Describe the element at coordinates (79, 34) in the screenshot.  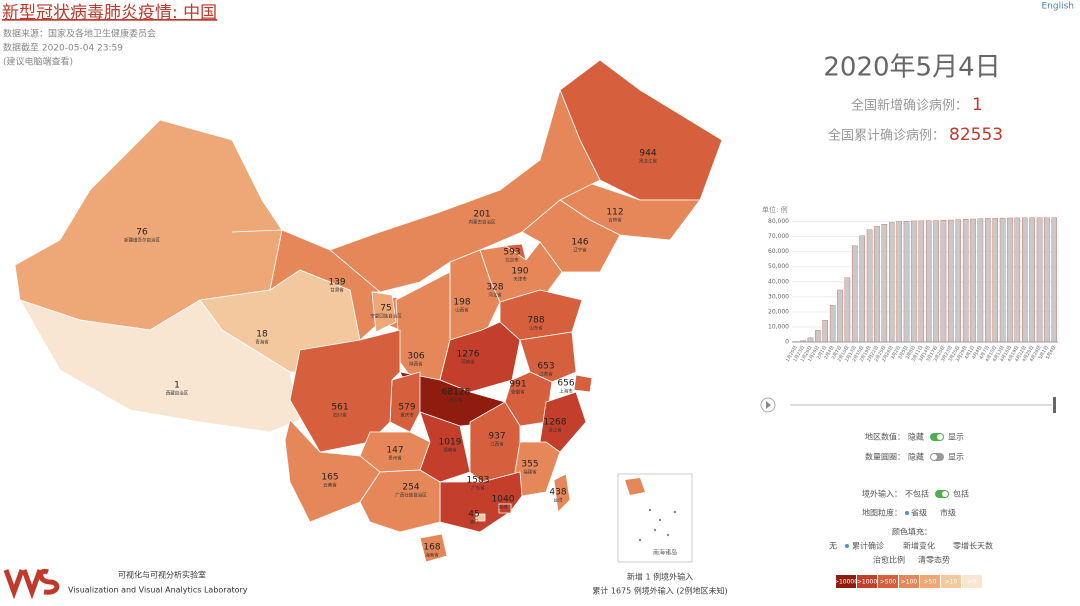
I see `source: 数据来源：国家及各地卫生健康委员会` at that location.